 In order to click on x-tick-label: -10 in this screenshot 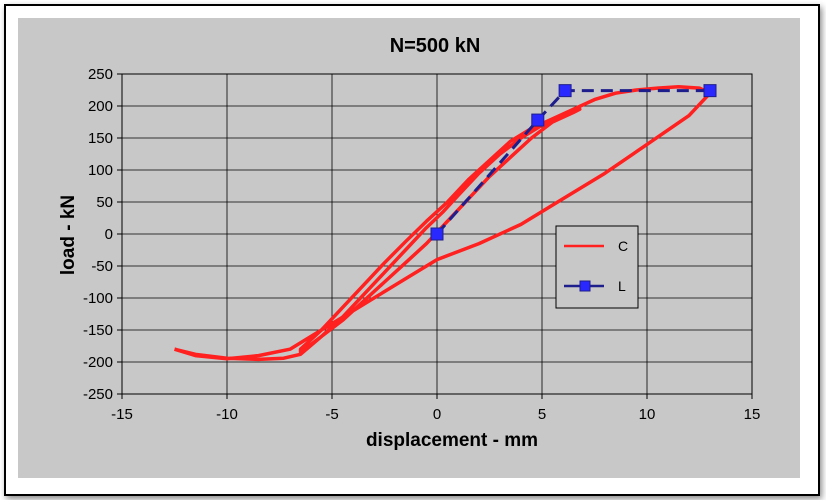, I will do `click(227, 414)`.